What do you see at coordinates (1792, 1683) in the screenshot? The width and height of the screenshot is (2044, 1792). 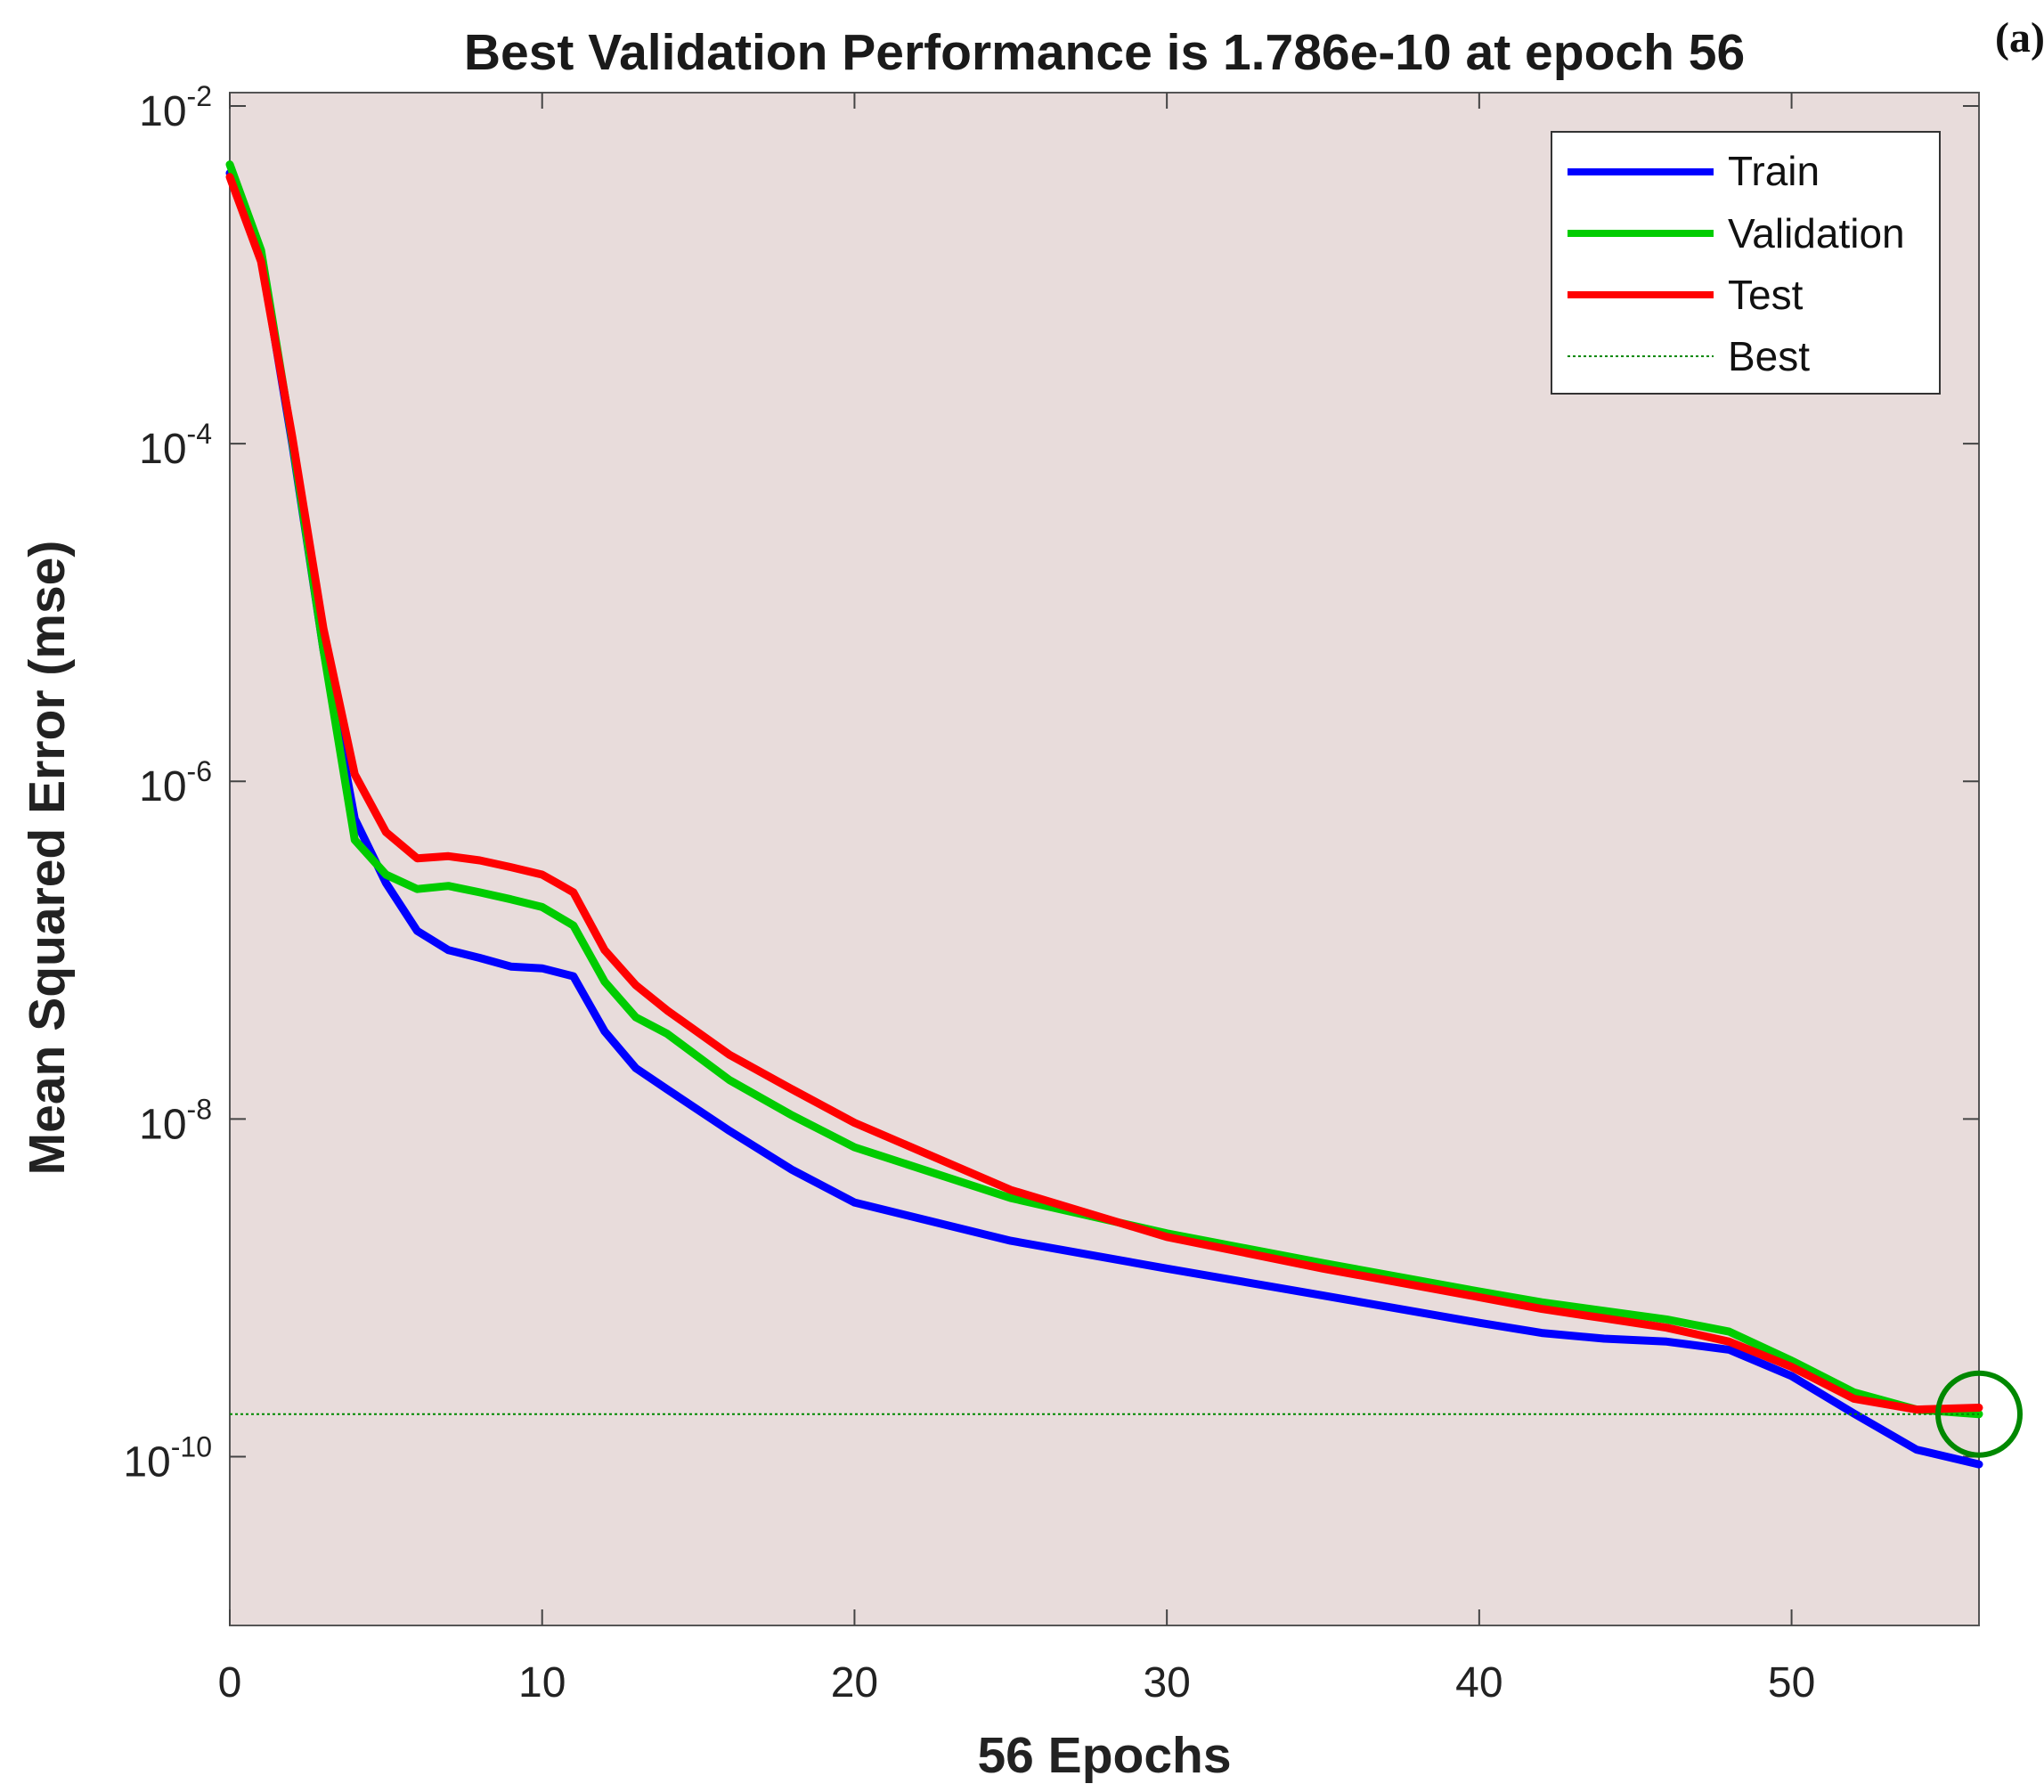 I see `x-tick-label: 50` at bounding box center [1792, 1683].